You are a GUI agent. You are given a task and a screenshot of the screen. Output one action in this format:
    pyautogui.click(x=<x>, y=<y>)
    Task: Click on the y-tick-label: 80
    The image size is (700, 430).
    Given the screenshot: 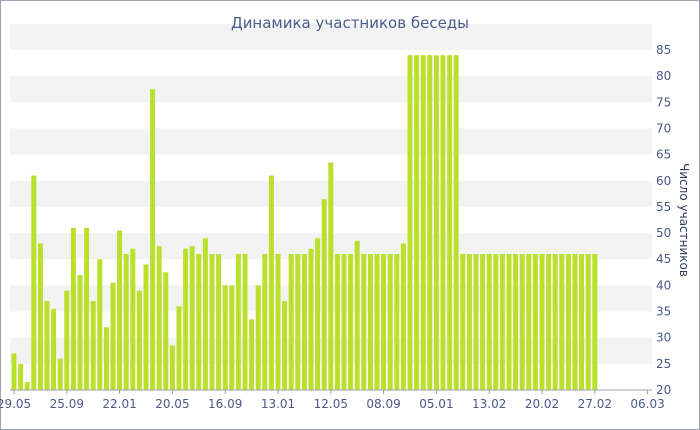 What is the action you would take?
    pyautogui.click(x=663, y=76)
    